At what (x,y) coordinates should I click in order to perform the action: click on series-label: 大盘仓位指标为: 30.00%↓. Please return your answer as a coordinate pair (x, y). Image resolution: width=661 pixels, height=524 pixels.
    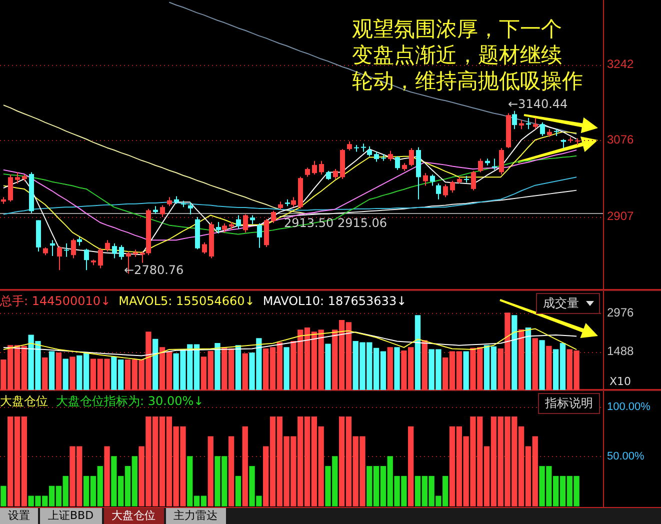
    Looking at the image, I should click on (130, 401).